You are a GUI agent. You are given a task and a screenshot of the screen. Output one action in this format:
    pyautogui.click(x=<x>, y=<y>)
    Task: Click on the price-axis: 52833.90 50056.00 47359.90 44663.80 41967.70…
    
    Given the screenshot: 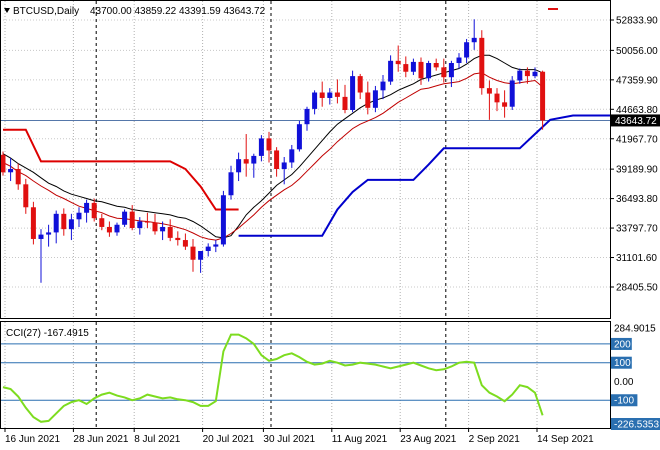 What is the action you would take?
    pyautogui.click(x=635, y=155)
    